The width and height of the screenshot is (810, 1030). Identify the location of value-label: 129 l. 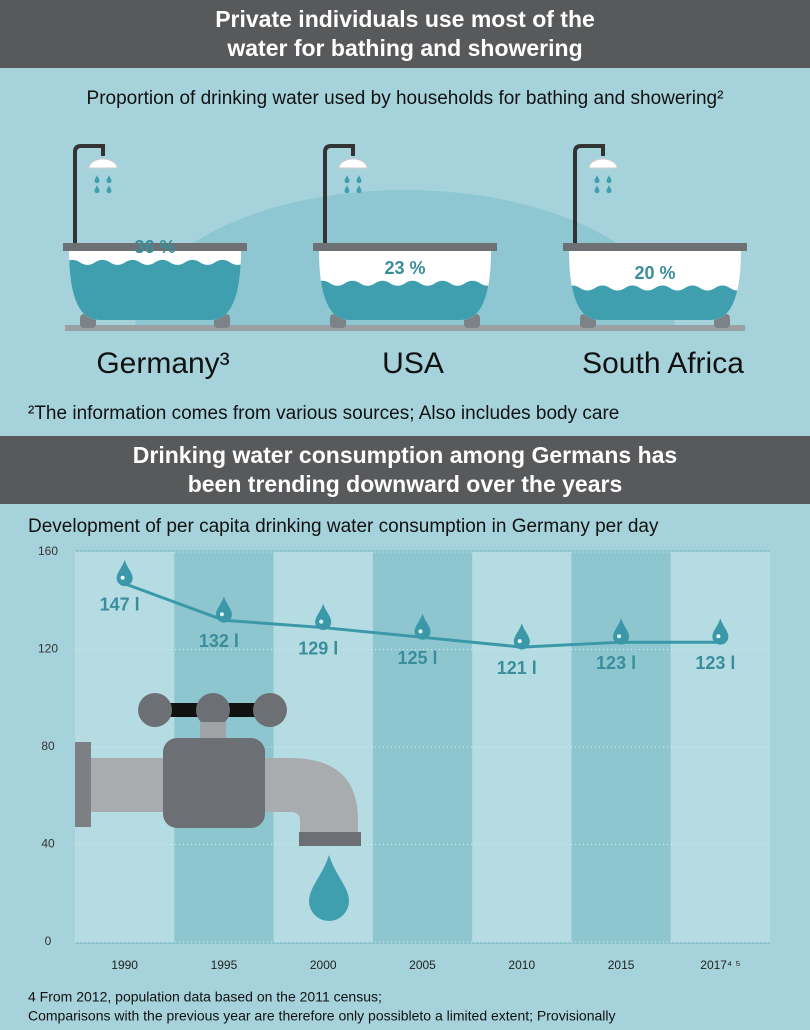
(318, 648).